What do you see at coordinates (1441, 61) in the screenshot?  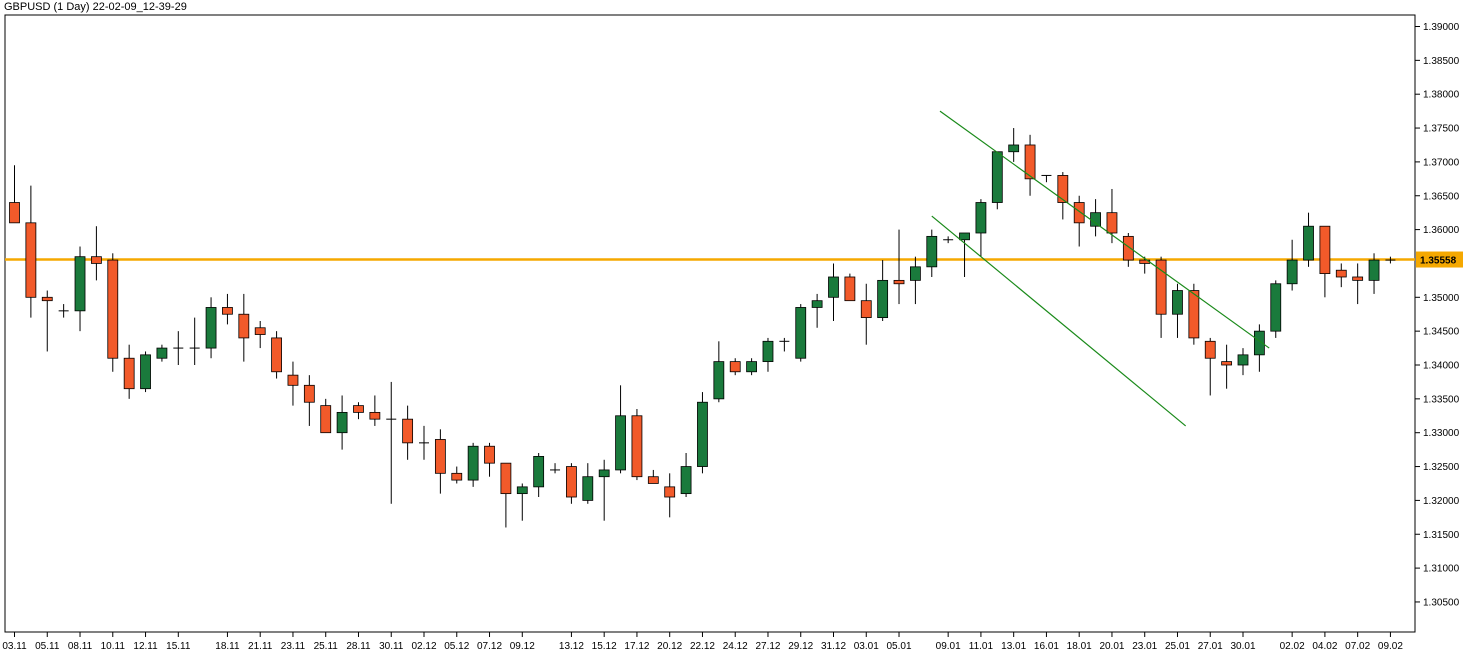 I see `y-tick-label: 1.38500` at bounding box center [1441, 61].